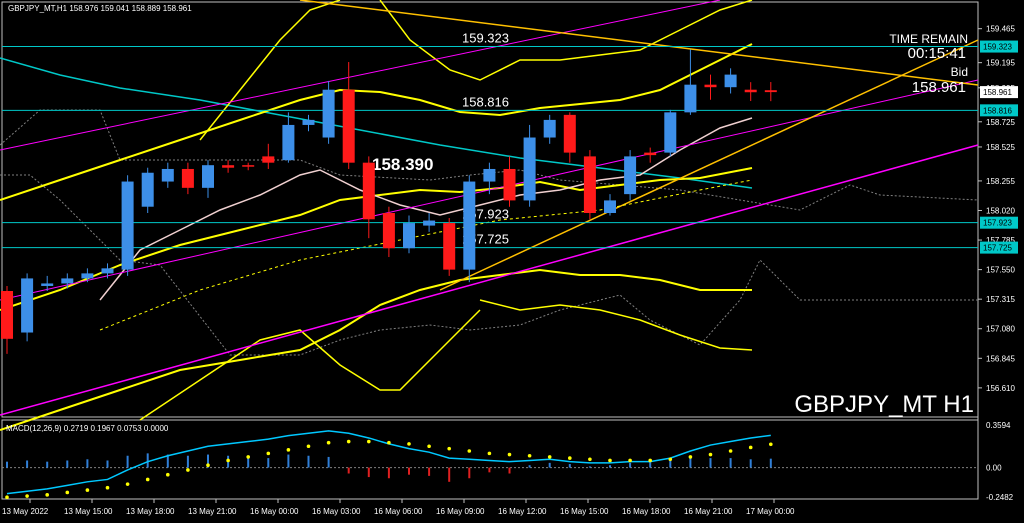  Describe the element at coordinates (1000, 358) in the screenshot. I see `price-tick-label: 156.845` at that location.